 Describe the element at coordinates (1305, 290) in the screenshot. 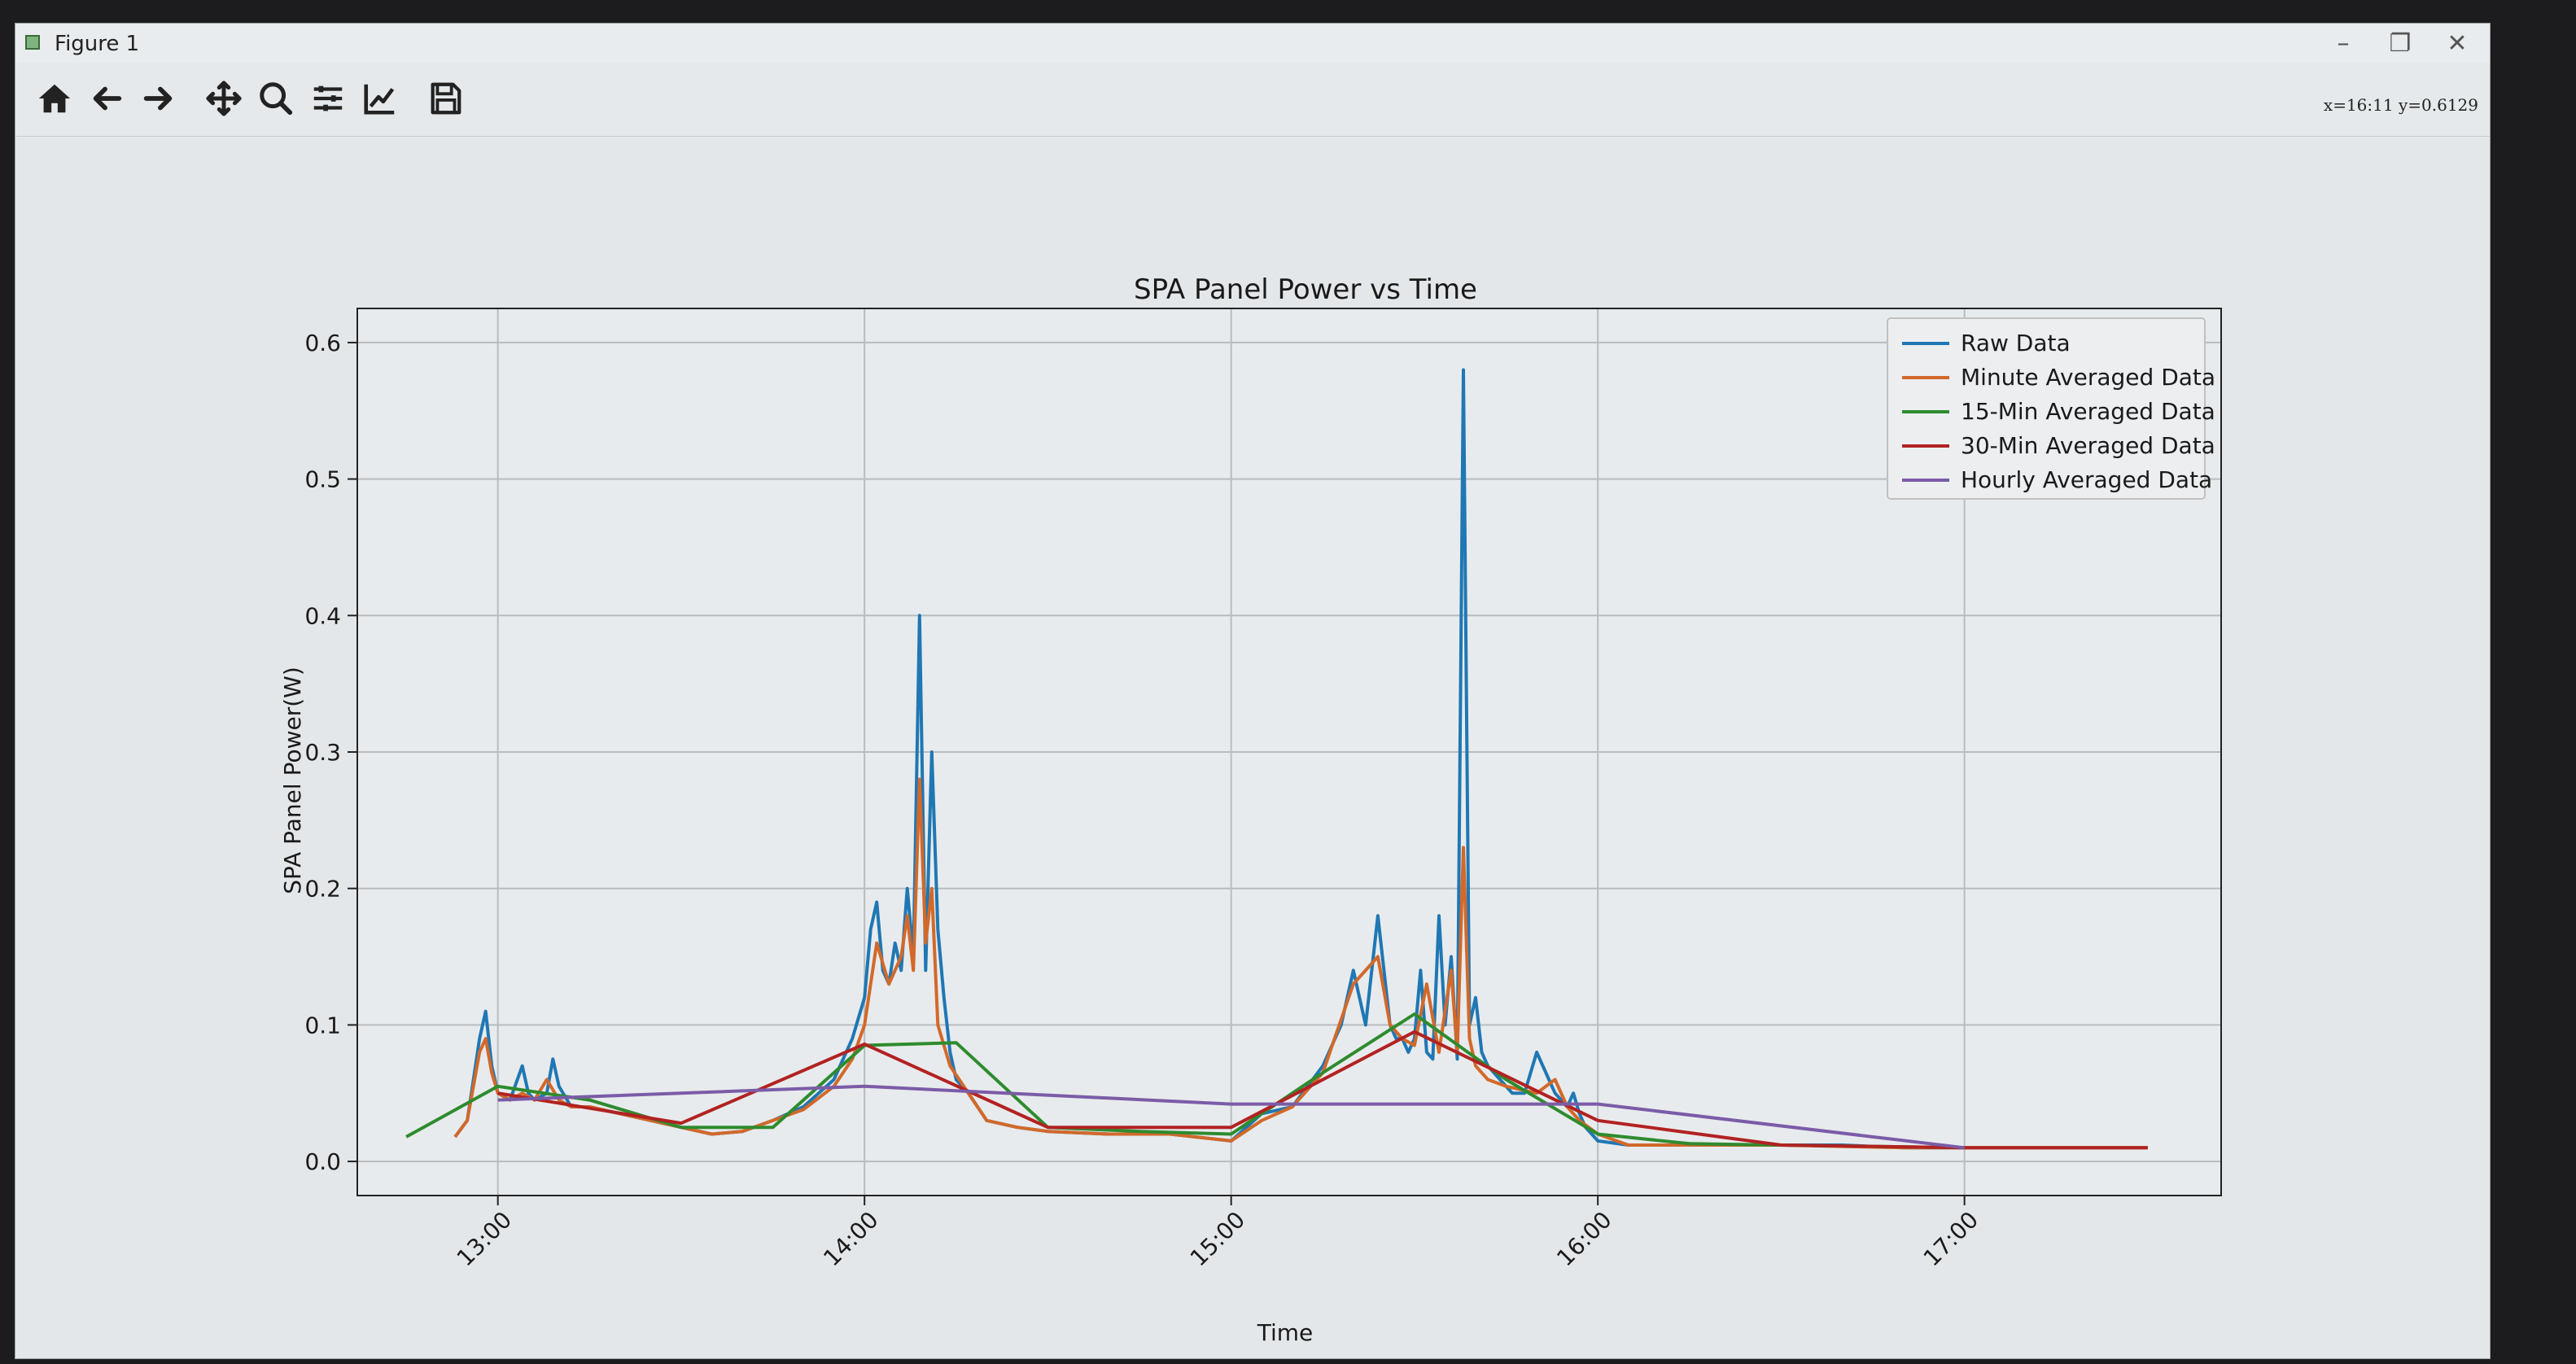

I see `chart-title: SPA Panel Power vs Time` at that location.